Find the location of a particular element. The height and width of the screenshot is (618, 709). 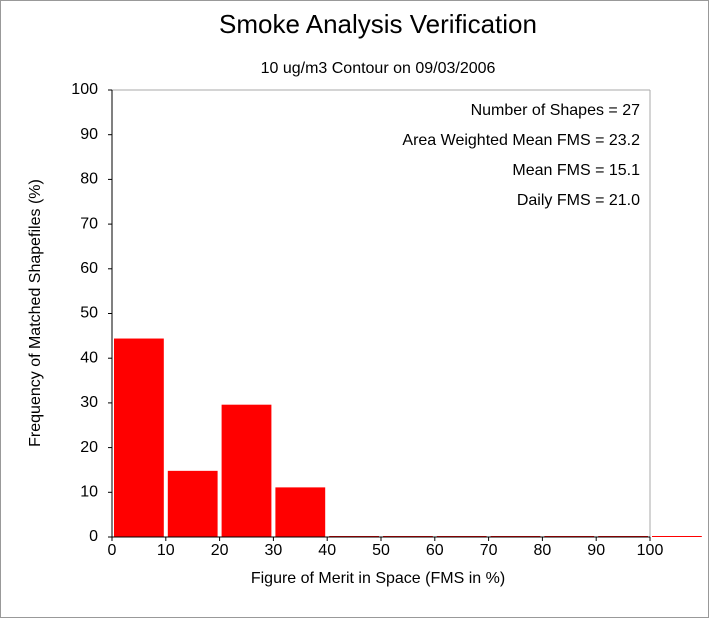

y-tick-label: 50 is located at coordinates (89, 313).